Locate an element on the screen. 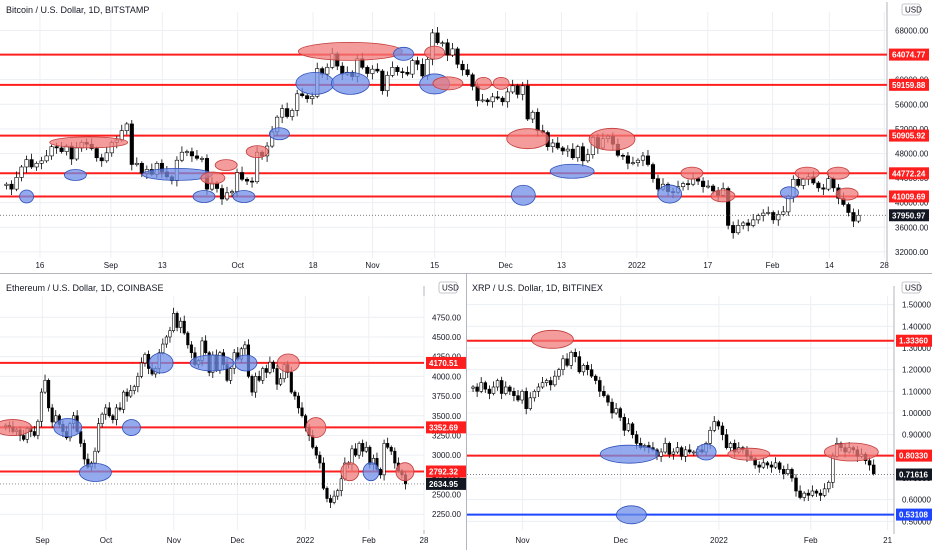 This screenshot has height=550, width=932. eth-y-tick-label: 4000.00 is located at coordinates (446, 376).